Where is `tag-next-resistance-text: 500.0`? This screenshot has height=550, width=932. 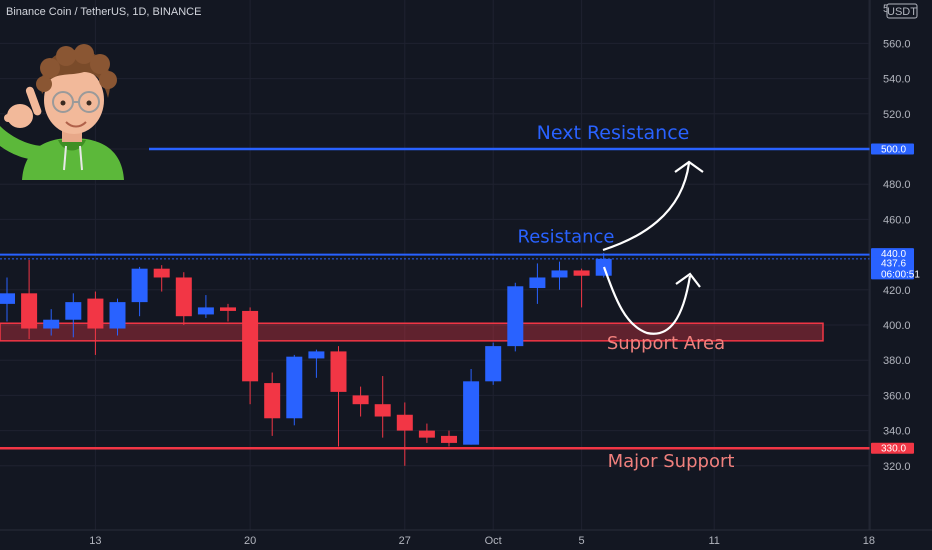
tag-next-resistance-text: 500.0 is located at coordinates (893, 150).